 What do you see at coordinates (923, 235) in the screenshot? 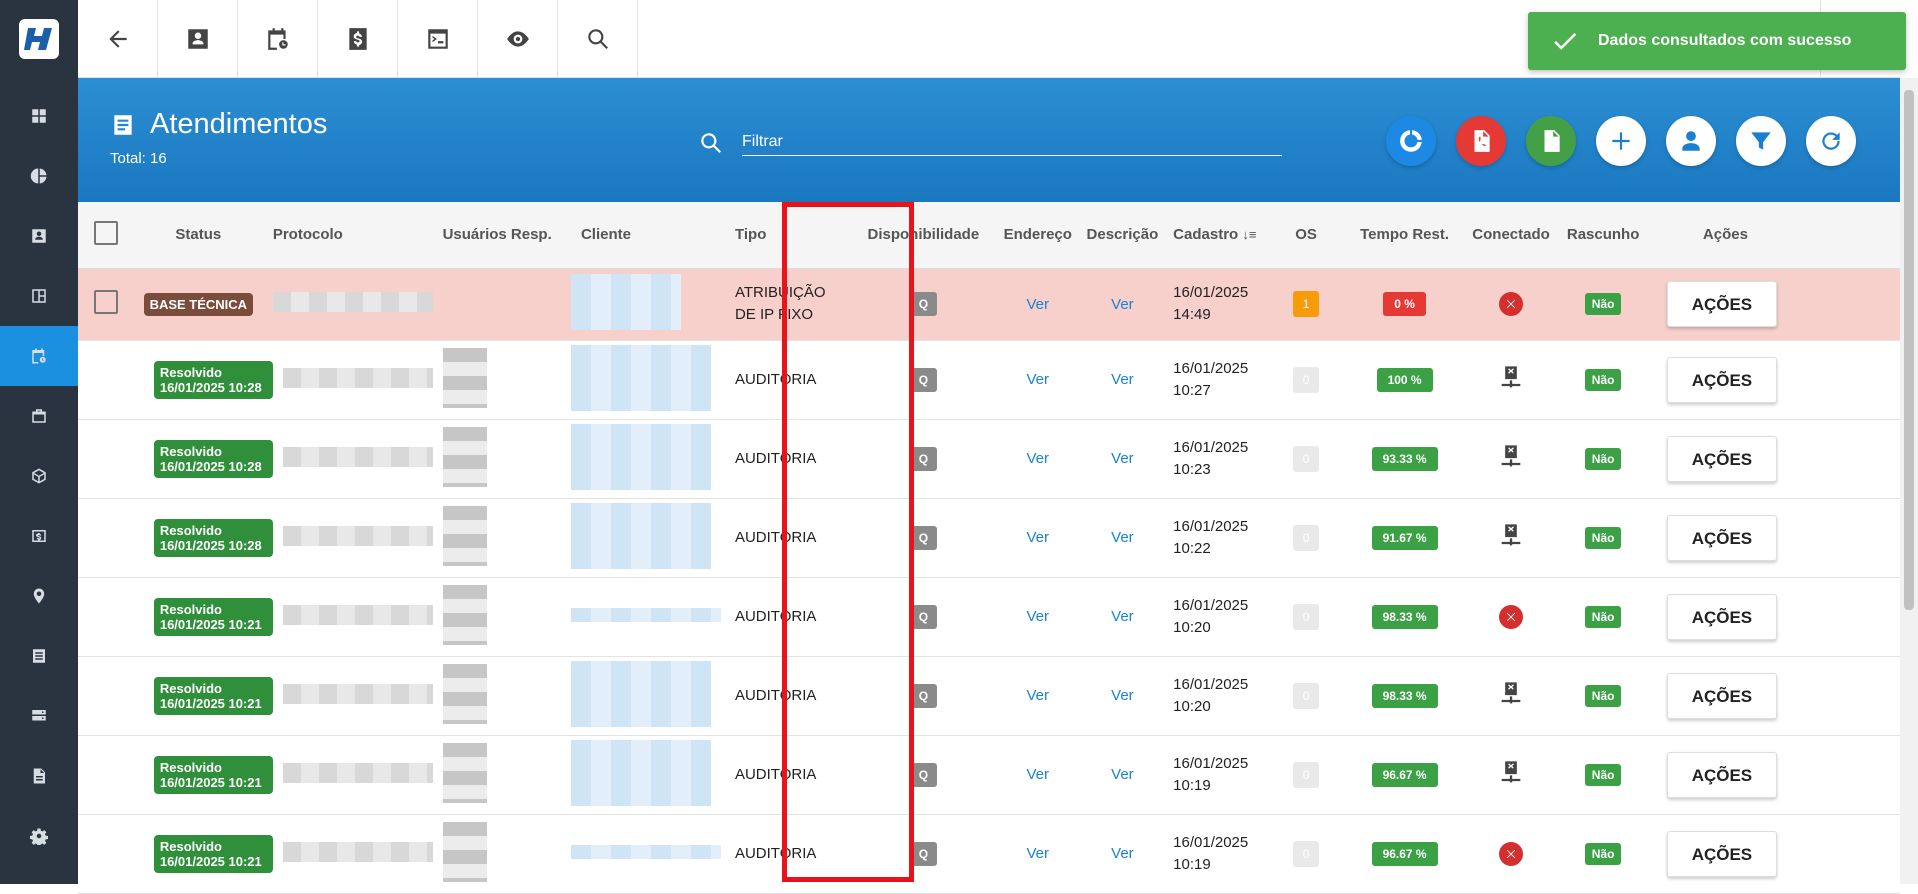
I see `col-disponibilidade: Disponibilidade` at bounding box center [923, 235].